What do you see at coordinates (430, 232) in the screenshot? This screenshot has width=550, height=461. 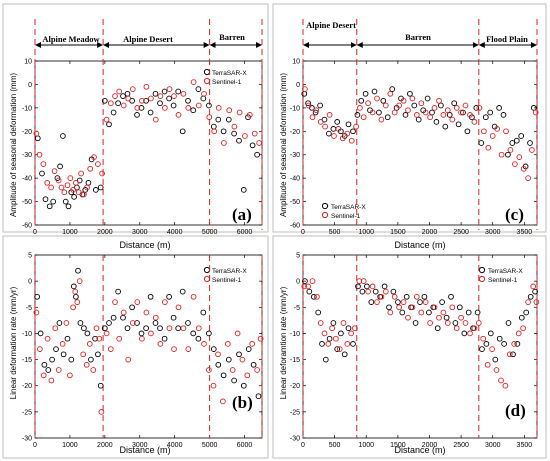 I see `x-tick-label: 2000` at bounding box center [430, 232].